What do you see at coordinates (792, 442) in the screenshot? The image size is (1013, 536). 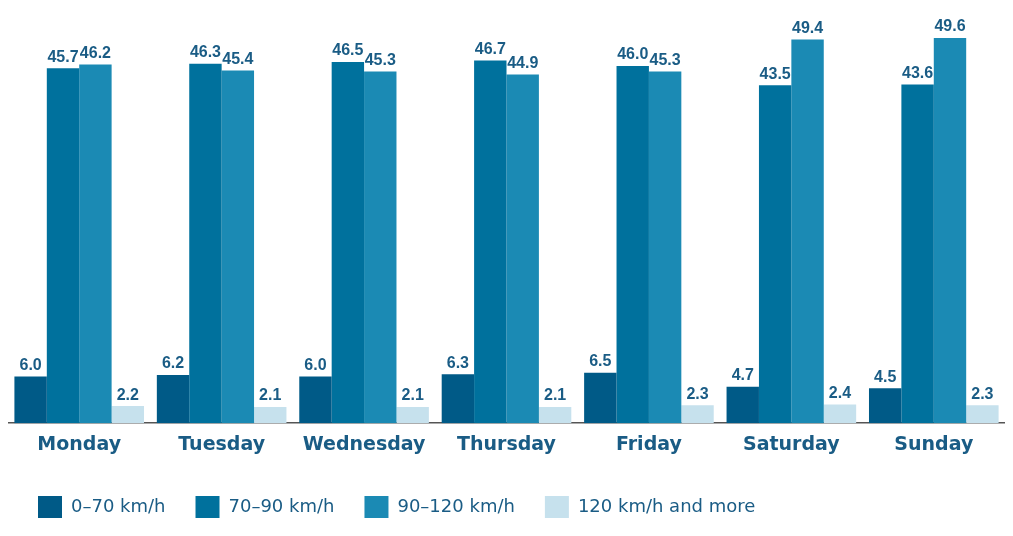 I see `x-tick-label: Saturday` at bounding box center [792, 442].